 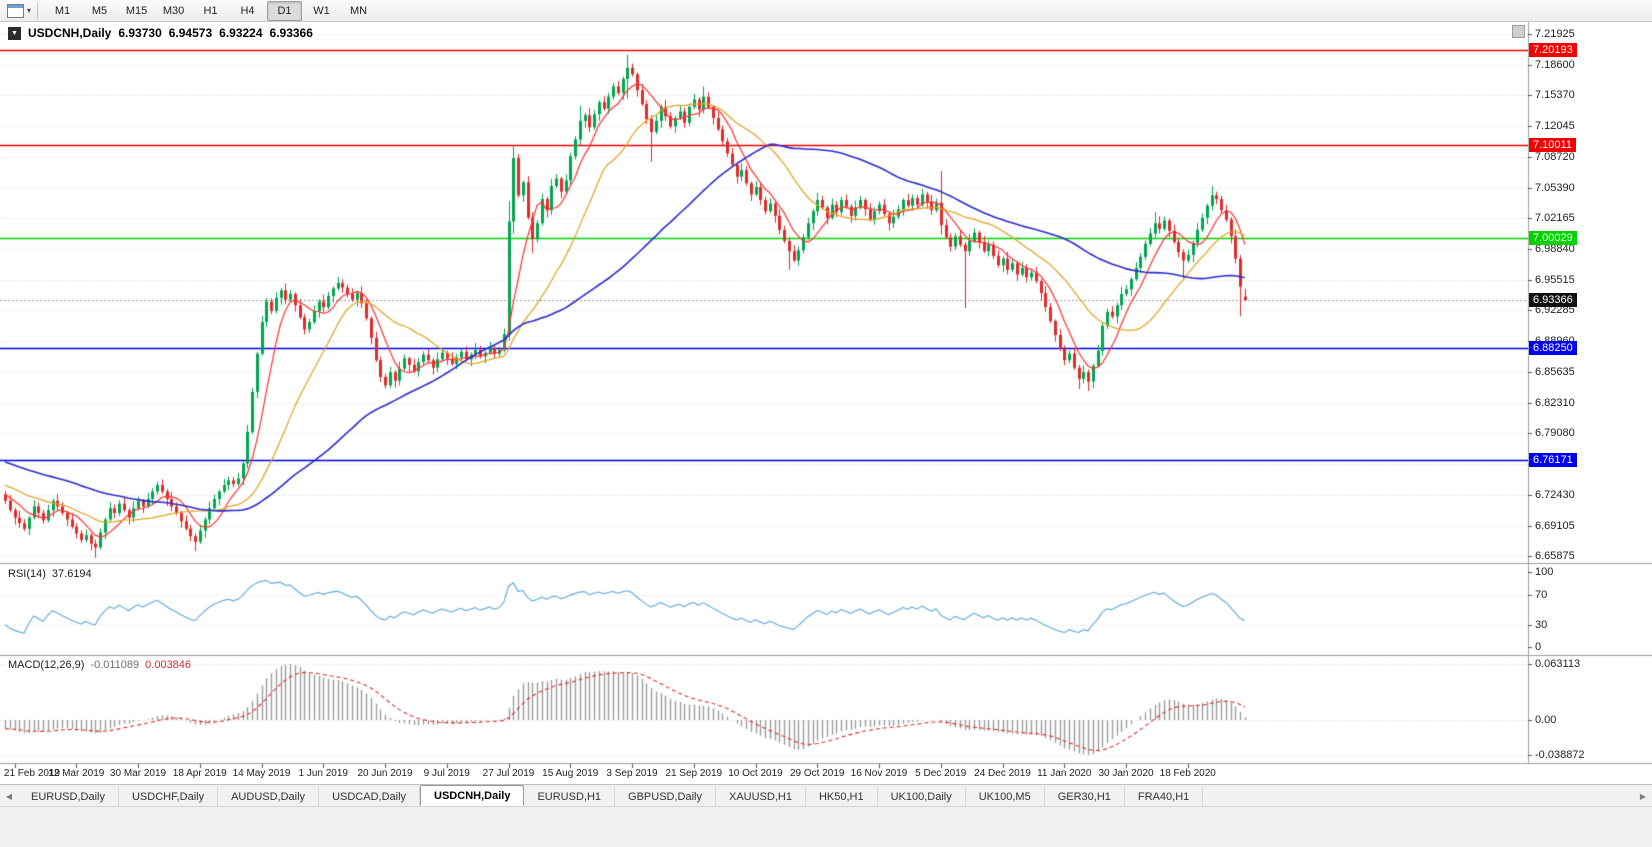 What do you see at coordinates (285, 10) in the screenshot?
I see `timeframe-button-D1: D1` at bounding box center [285, 10].